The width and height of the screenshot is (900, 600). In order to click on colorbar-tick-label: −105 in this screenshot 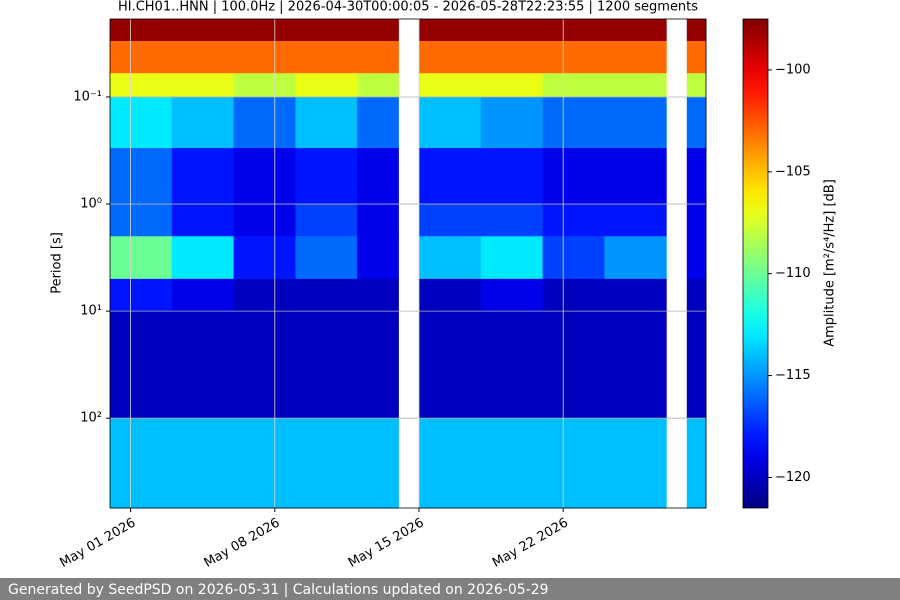, I will do `click(793, 171)`.